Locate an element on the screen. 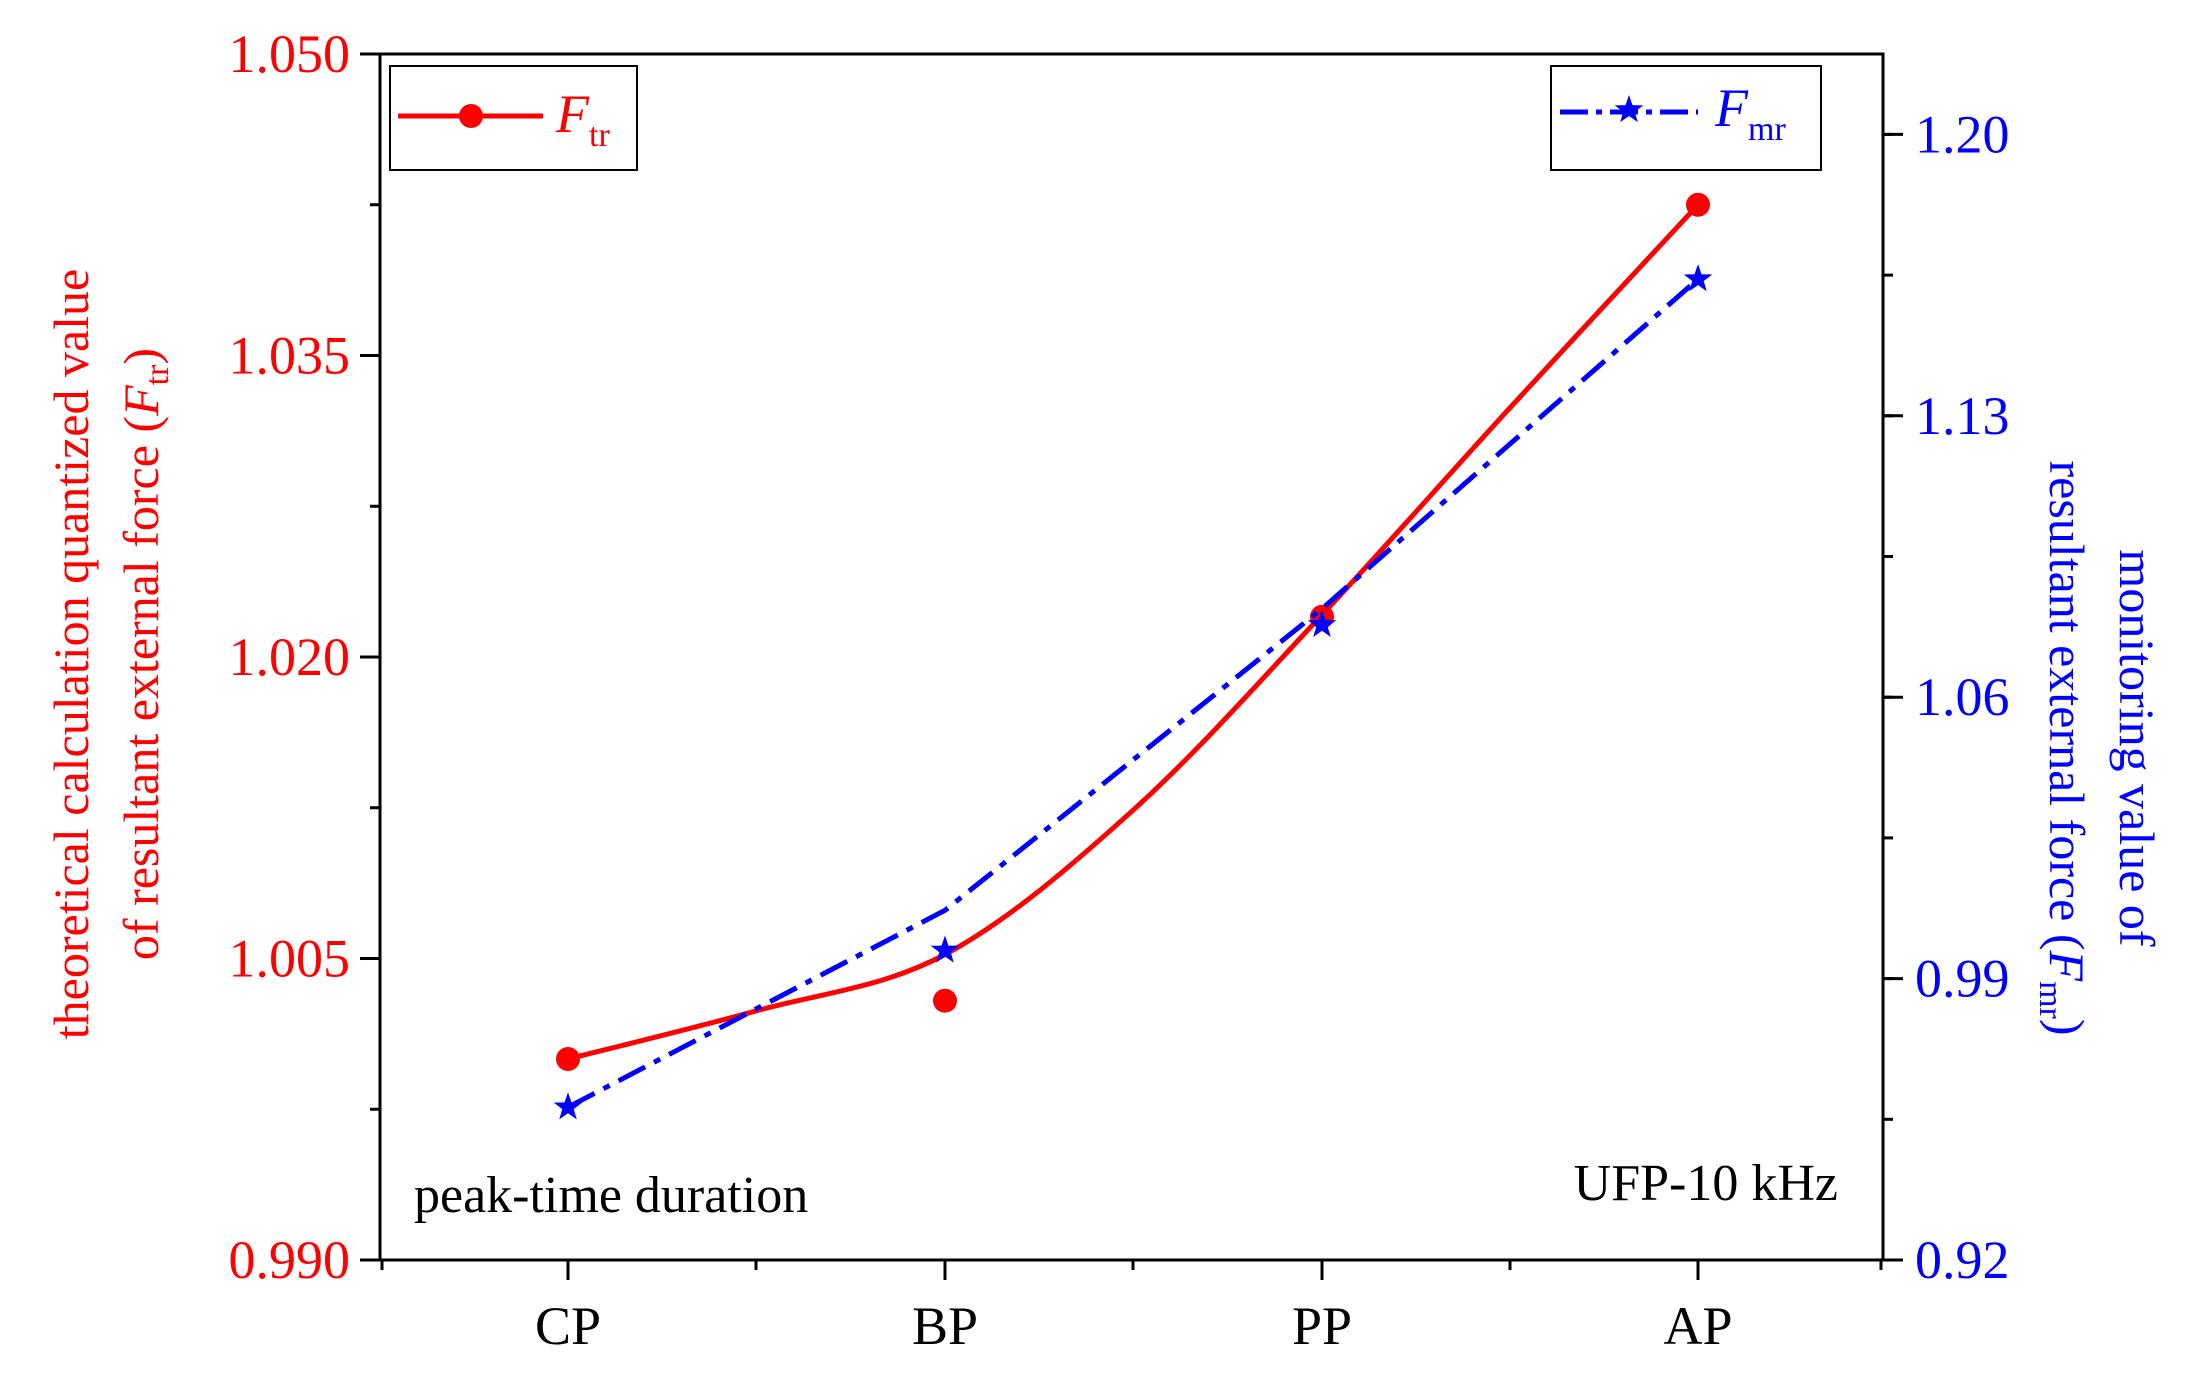 This screenshot has width=2208, height=1377. left-axis-tick-label: 1.050 is located at coordinates (290, 54).